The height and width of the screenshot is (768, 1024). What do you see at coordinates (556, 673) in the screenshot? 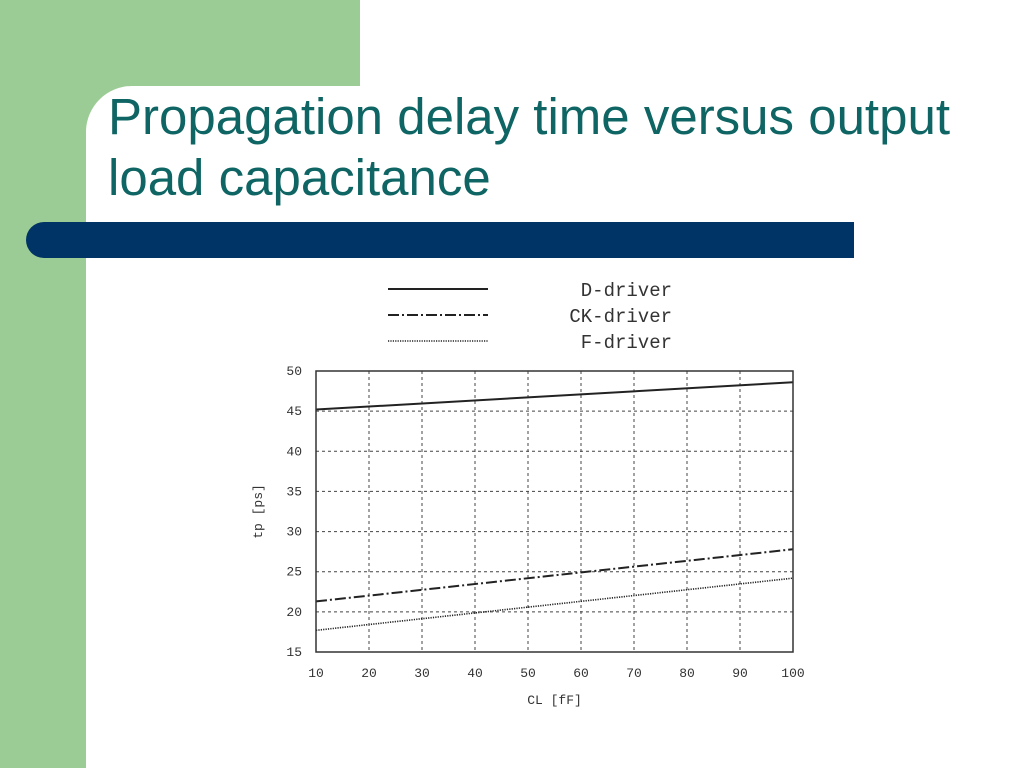
I see `x-tick-labels: 10 20 30 40 50 60 70 80 90 100` at bounding box center [556, 673].